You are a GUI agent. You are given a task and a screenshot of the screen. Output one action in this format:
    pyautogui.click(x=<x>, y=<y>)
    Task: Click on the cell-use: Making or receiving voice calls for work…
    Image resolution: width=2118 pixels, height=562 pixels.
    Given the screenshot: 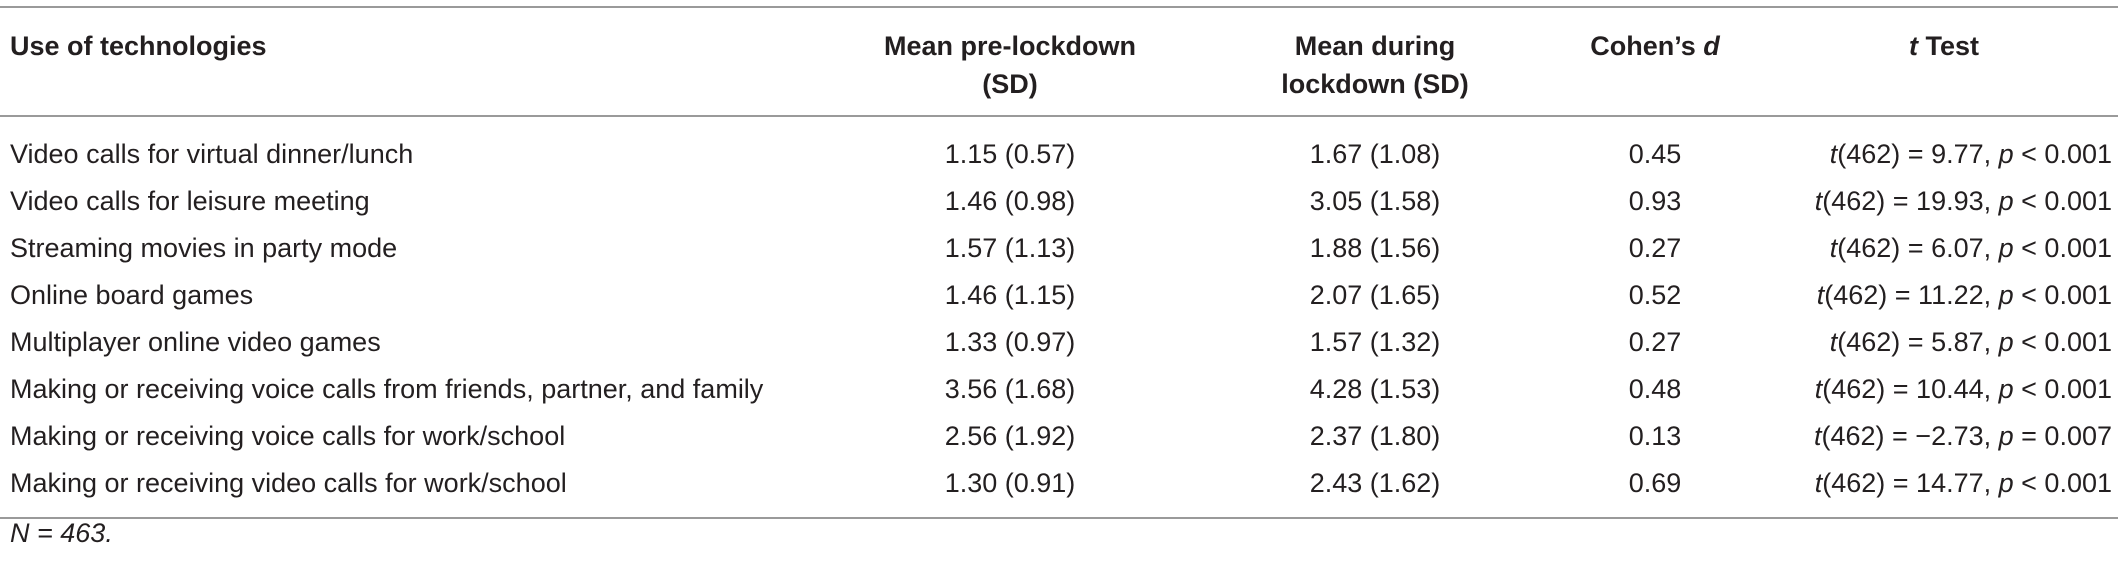 What is the action you would take?
    pyautogui.click(x=288, y=436)
    